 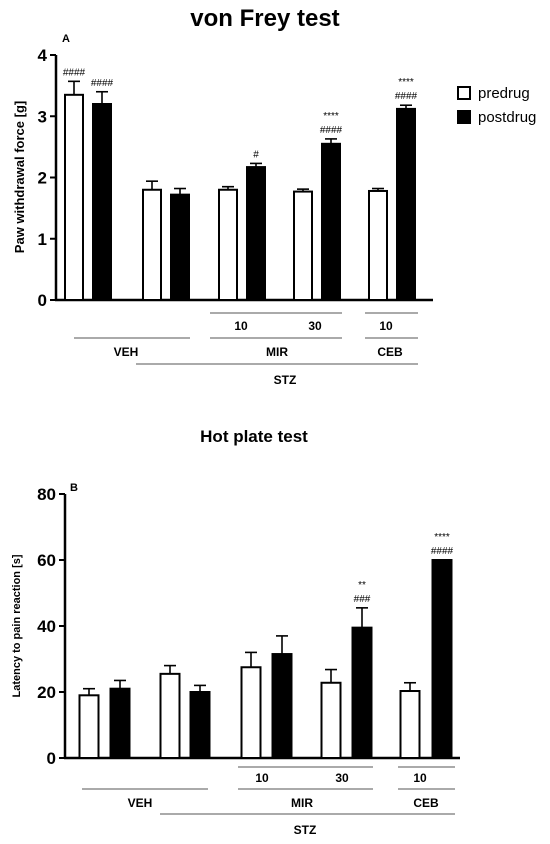 What do you see at coordinates (442, 537) in the screenshot?
I see `chart-b-significance-label: ****` at bounding box center [442, 537].